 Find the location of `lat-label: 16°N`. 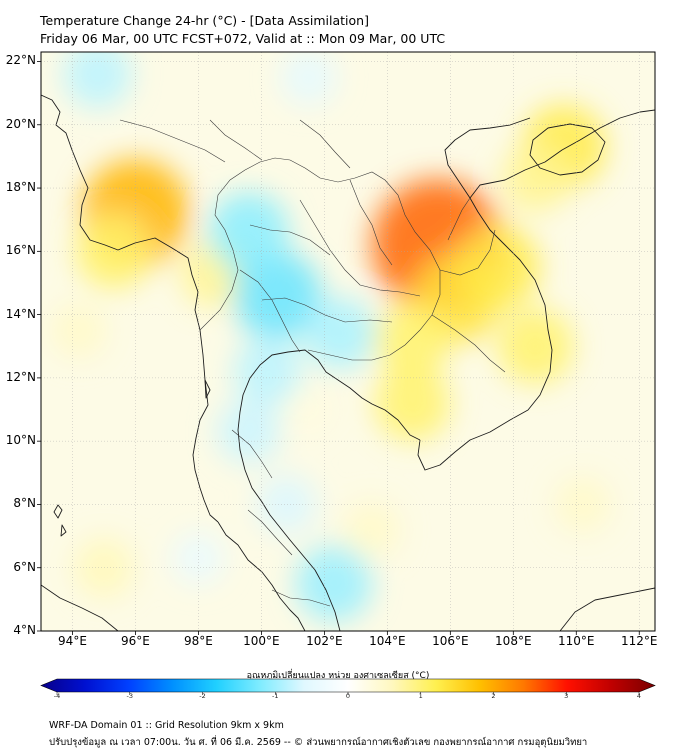

lat-label: 16°N is located at coordinates (20, 250).